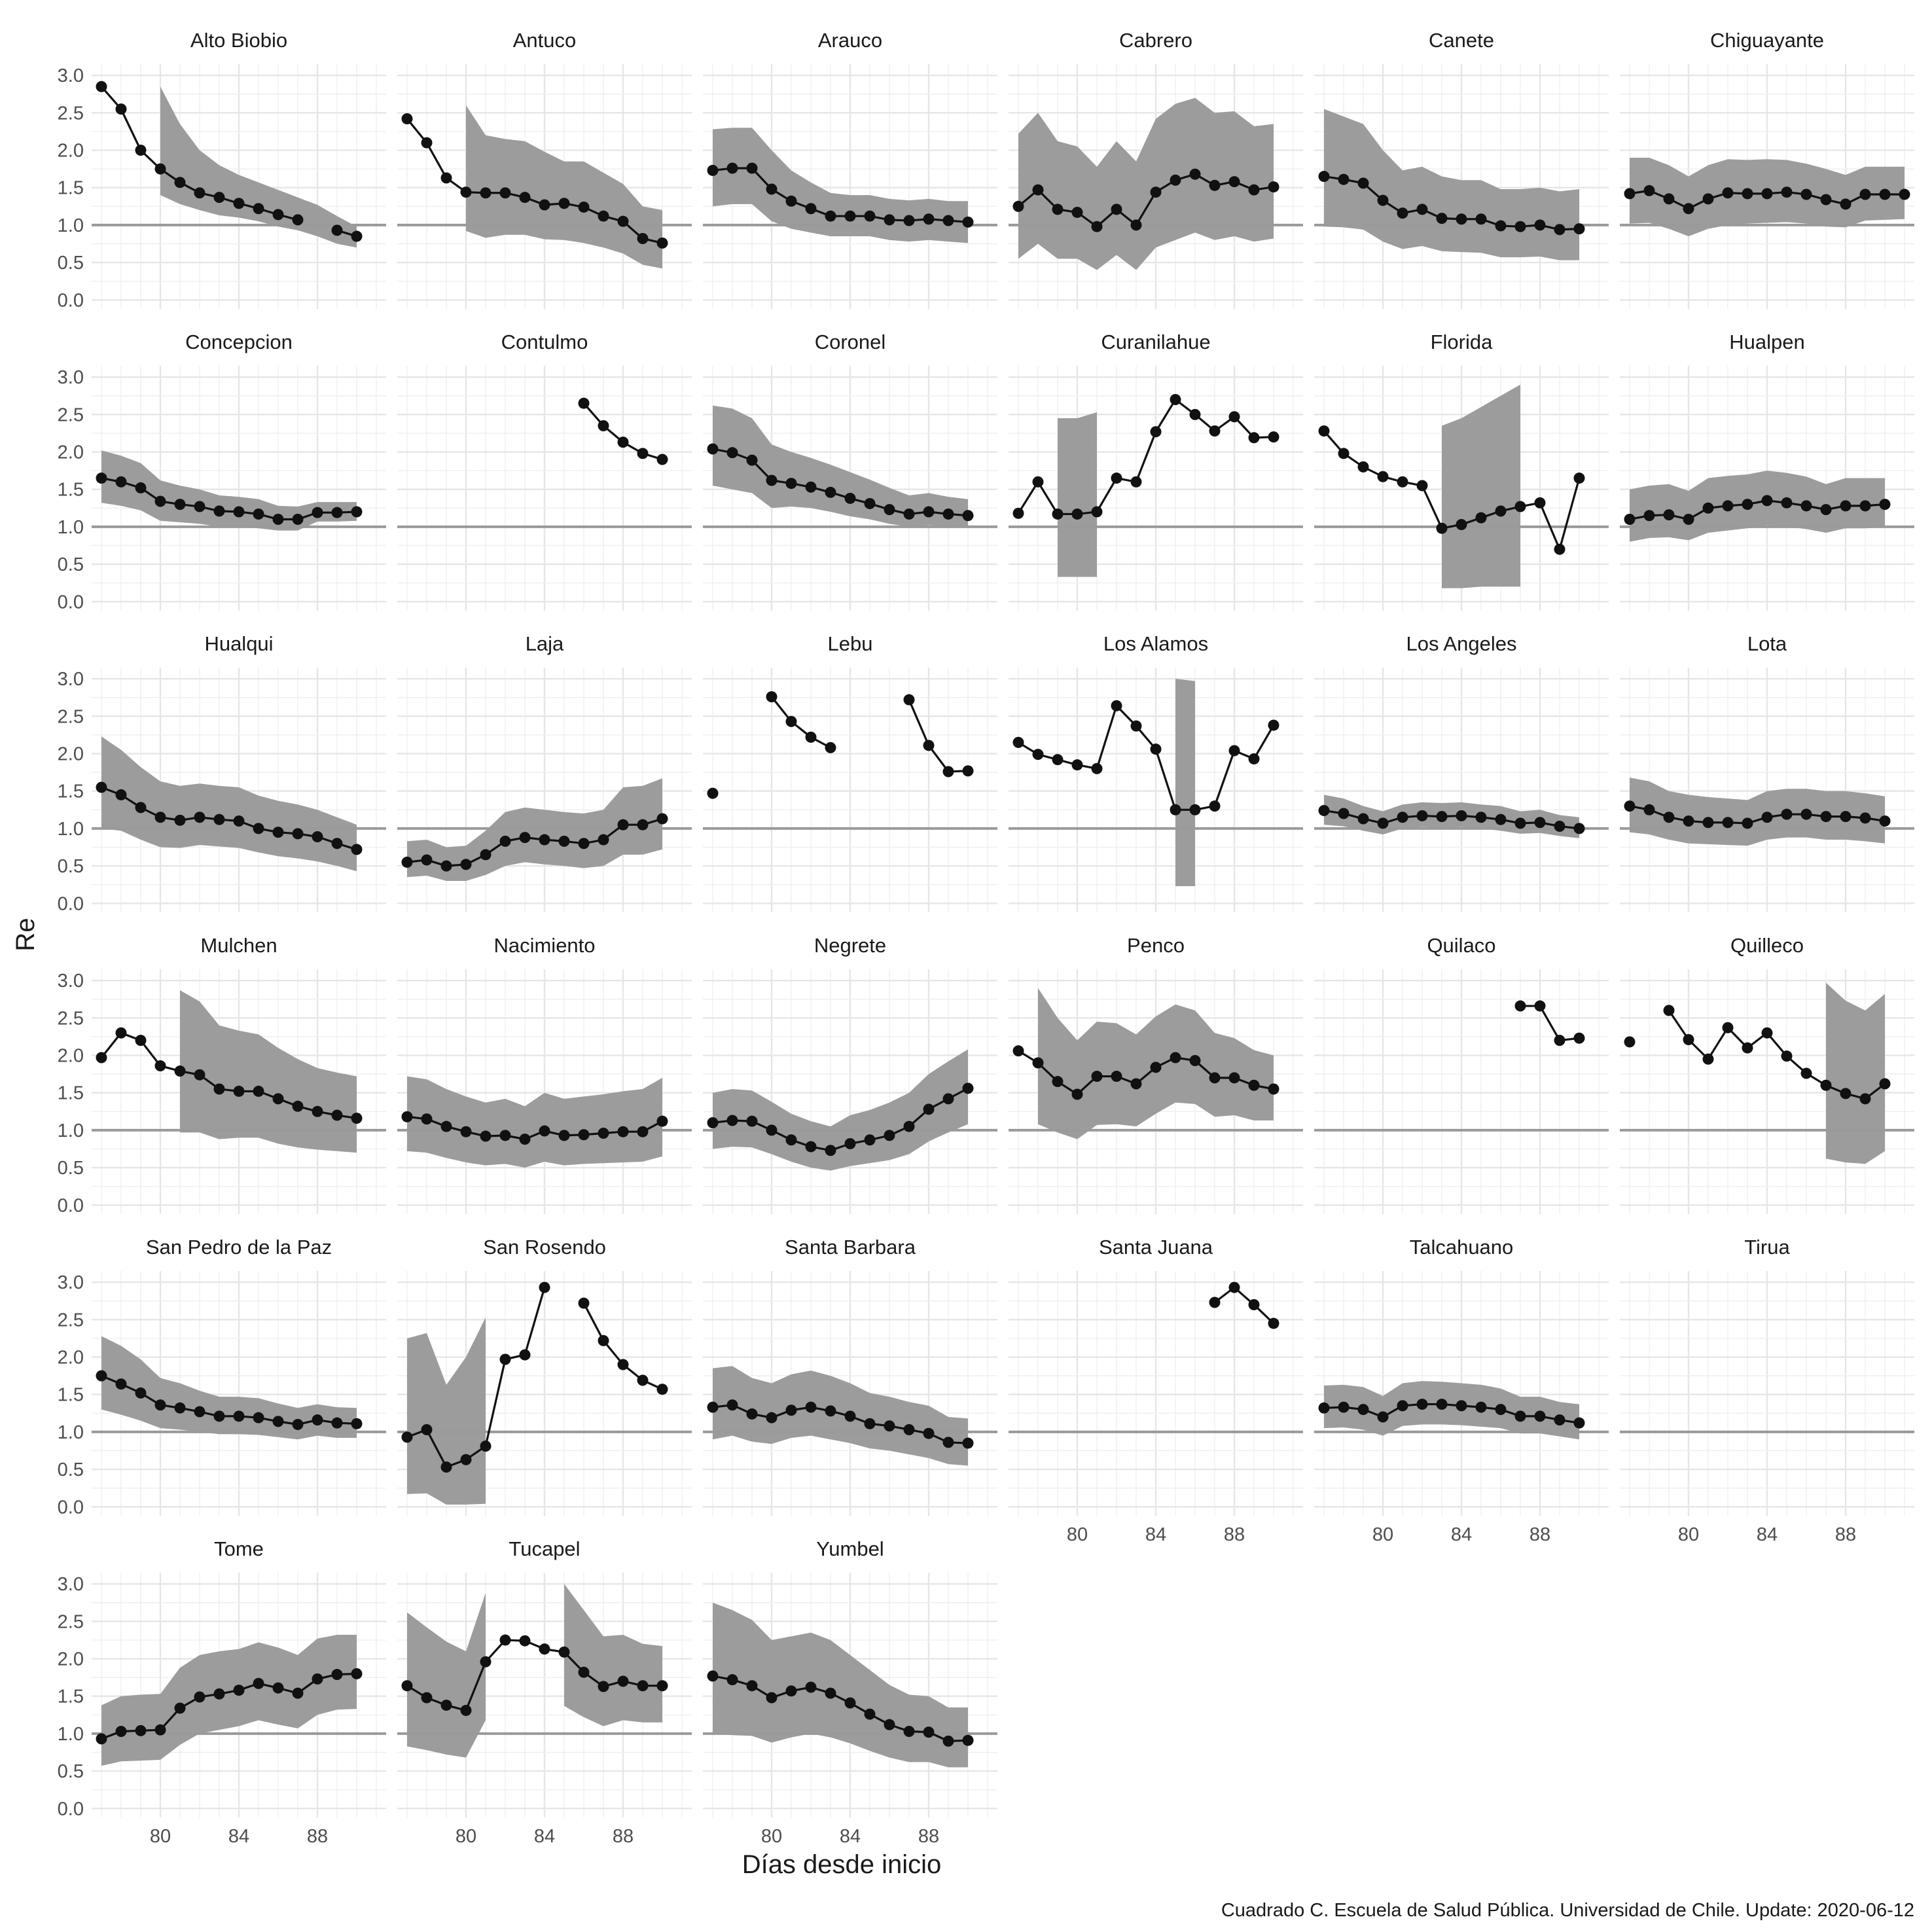  I want to click on y-tick-label: 1.0, so click(71, 1734).